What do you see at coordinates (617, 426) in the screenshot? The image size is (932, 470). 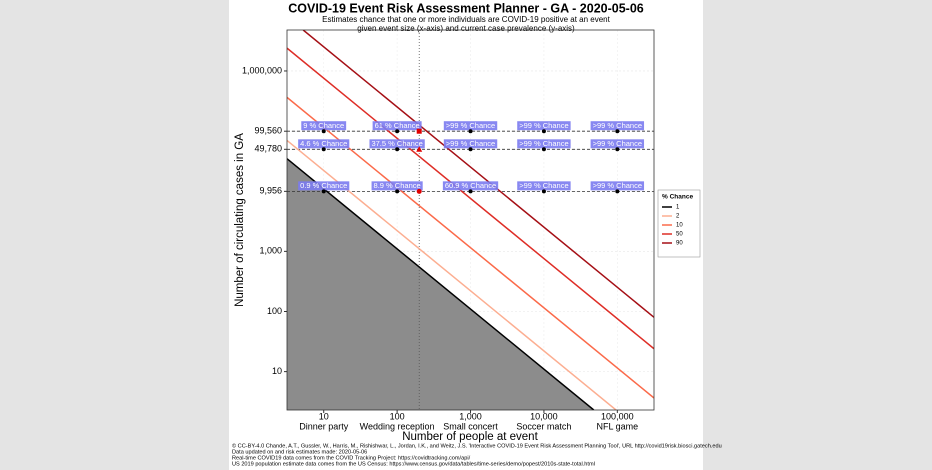 I see `x-tick-name: NFL game` at bounding box center [617, 426].